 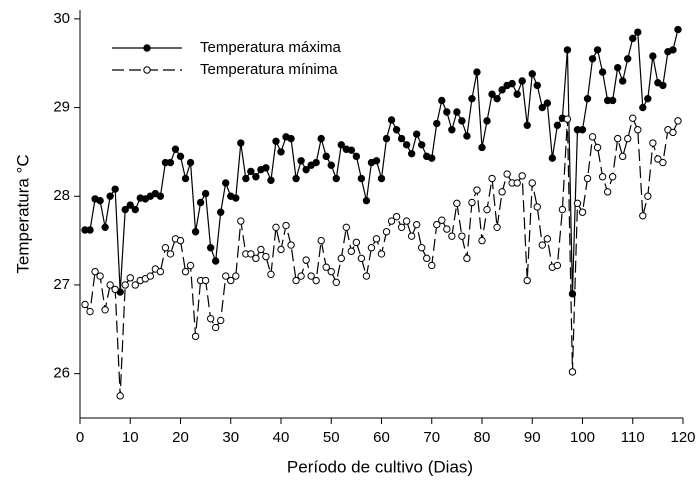 I want to click on x-tick-label: 80, so click(x=482, y=437).